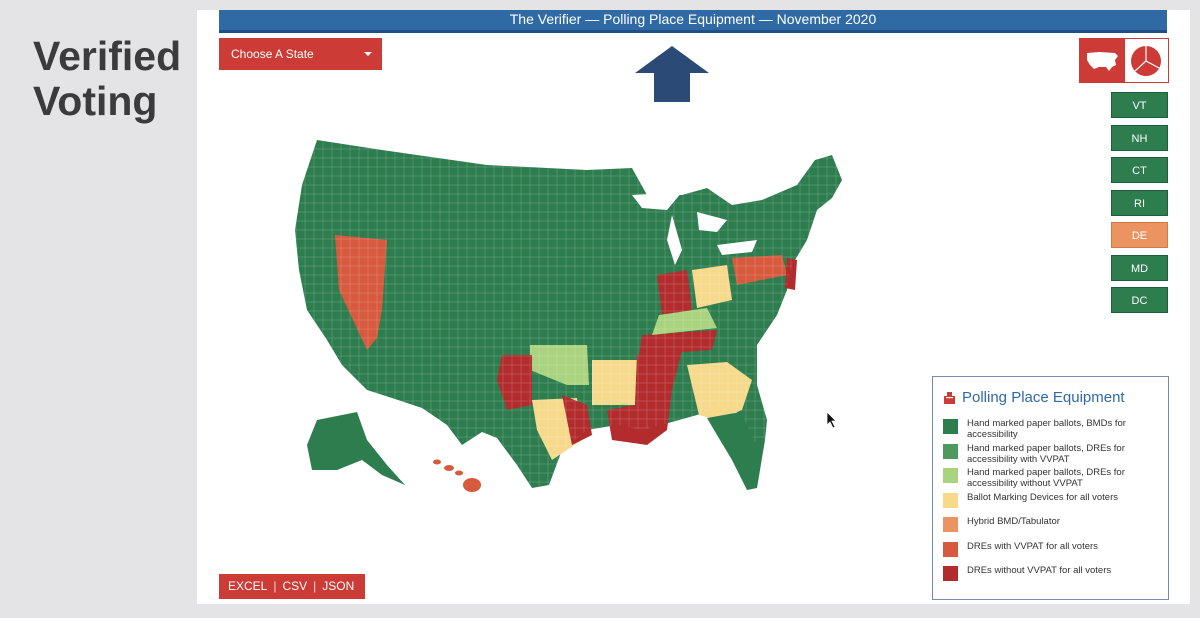 Image resolution: width=1200 pixels, height=618 pixels. Describe the element at coordinates (295, 586) in the screenshot. I see `export-csv-link: CSV` at that location.